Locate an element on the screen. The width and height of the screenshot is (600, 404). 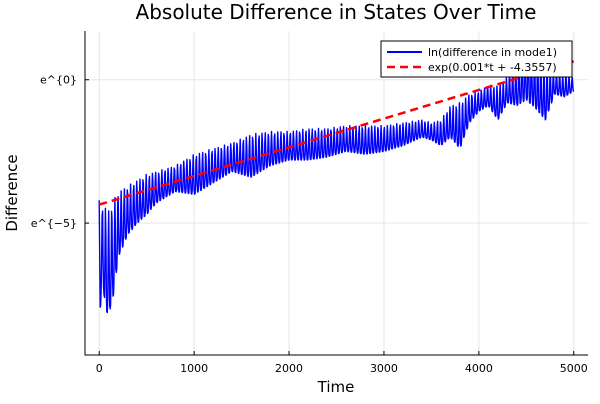
x-axis-label: Time is located at coordinates (336, 387).